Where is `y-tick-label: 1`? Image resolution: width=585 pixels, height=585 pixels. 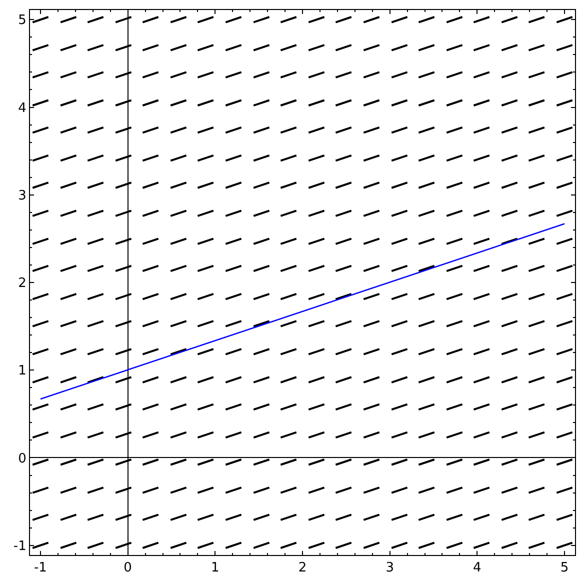
y-tick-label: 1 is located at coordinates (22, 371).